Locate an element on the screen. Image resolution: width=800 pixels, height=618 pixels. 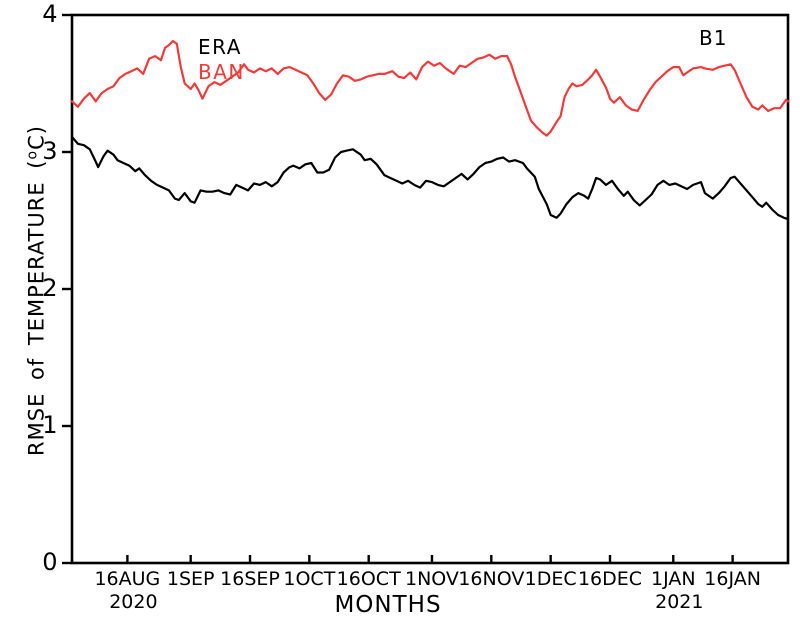
y-tick-label: 3 is located at coordinates (50, 150).